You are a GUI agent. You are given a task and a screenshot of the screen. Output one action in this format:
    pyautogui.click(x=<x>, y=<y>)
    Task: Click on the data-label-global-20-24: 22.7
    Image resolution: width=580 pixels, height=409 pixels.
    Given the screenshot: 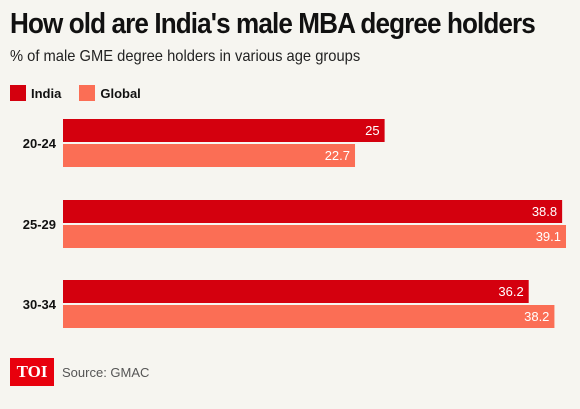 What is the action you would take?
    pyautogui.click(x=337, y=155)
    